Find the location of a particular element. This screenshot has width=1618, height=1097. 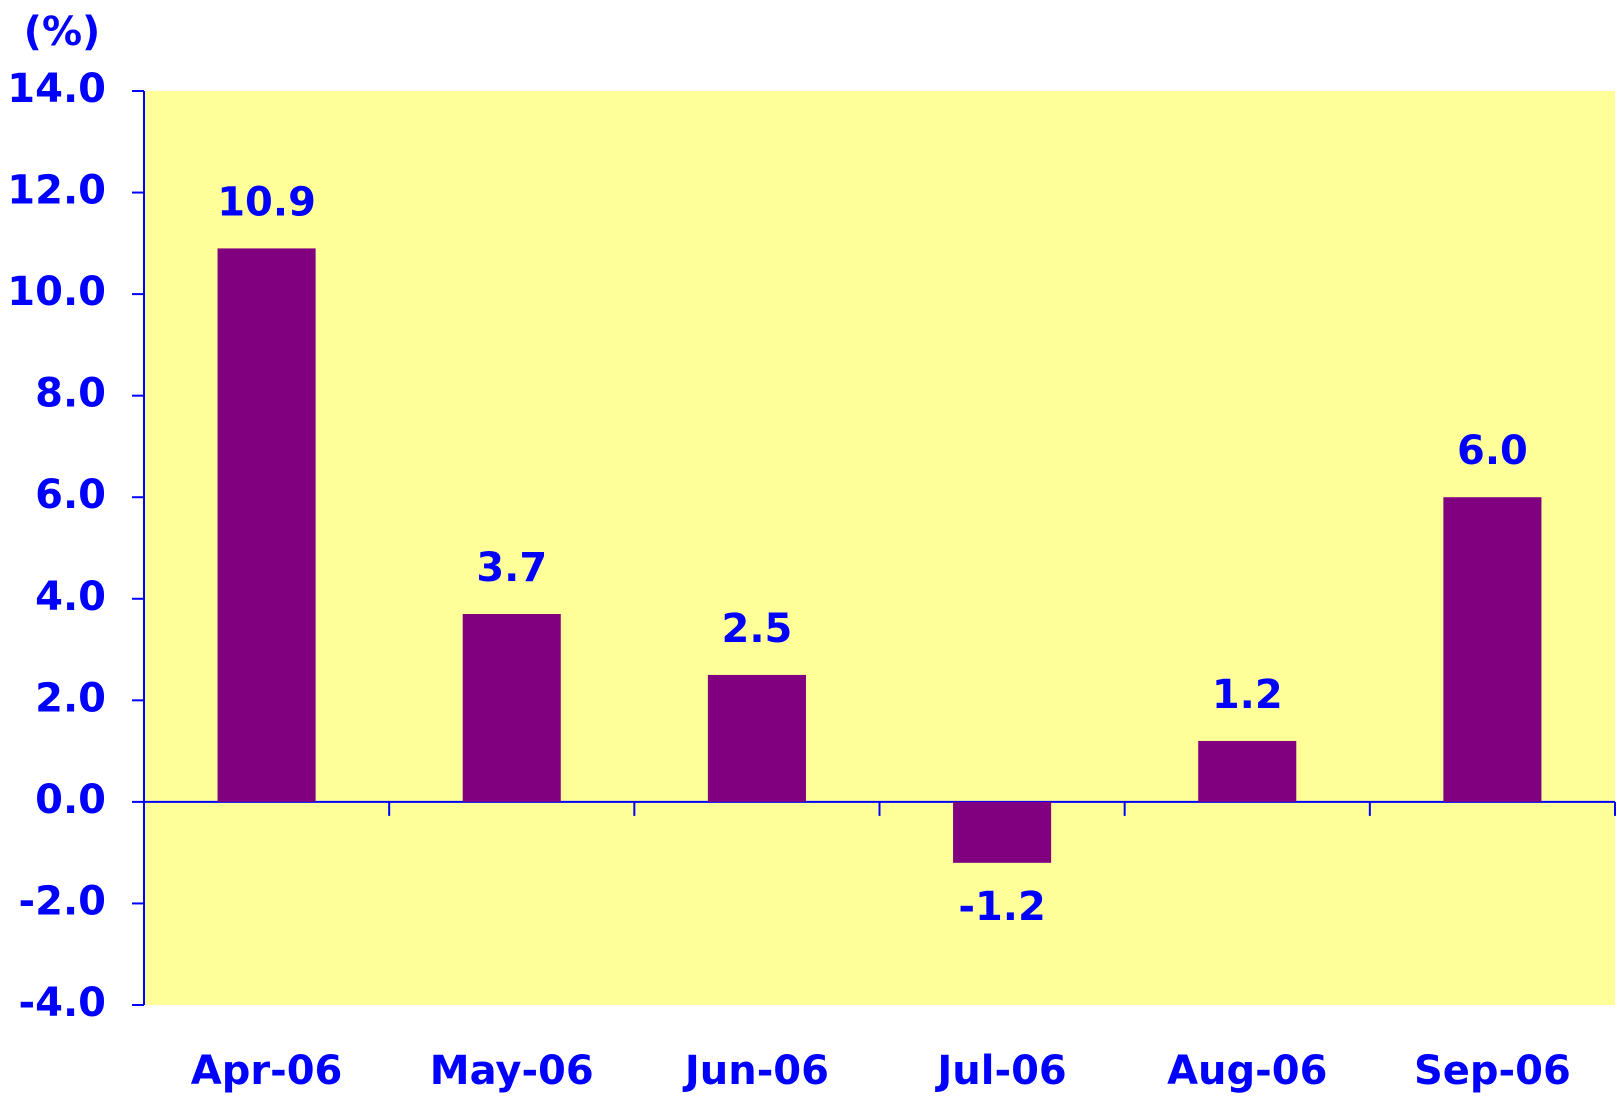

y-tick-label: 0.0 is located at coordinates (70, 800).